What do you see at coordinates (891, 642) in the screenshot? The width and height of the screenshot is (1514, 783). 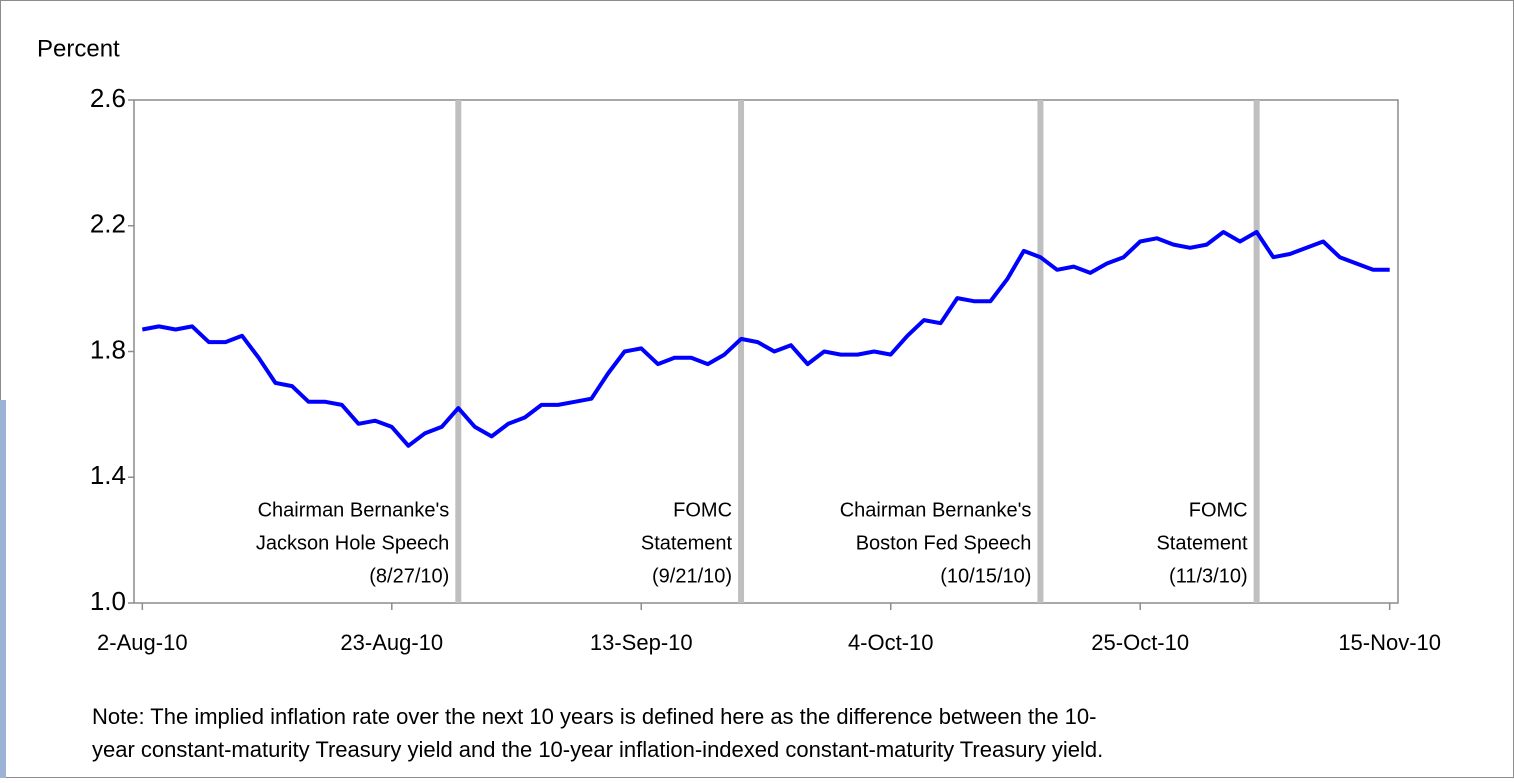 I see `x-tick-label: 4-Oct-10` at bounding box center [891, 642].